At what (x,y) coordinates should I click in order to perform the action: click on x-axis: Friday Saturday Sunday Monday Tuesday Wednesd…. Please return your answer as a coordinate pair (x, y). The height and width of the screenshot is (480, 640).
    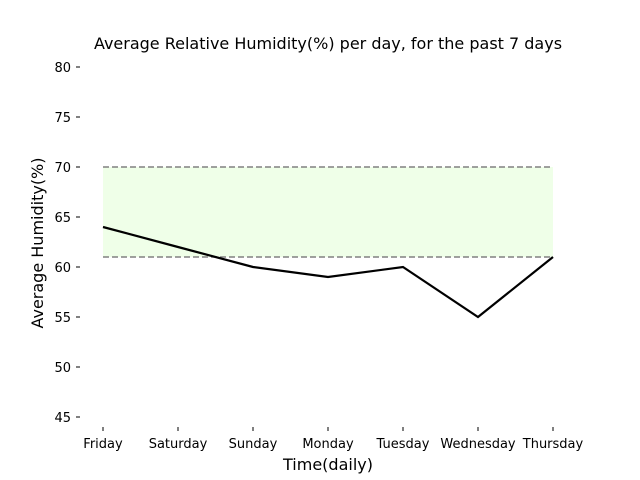
    Looking at the image, I should click on (333, 439).